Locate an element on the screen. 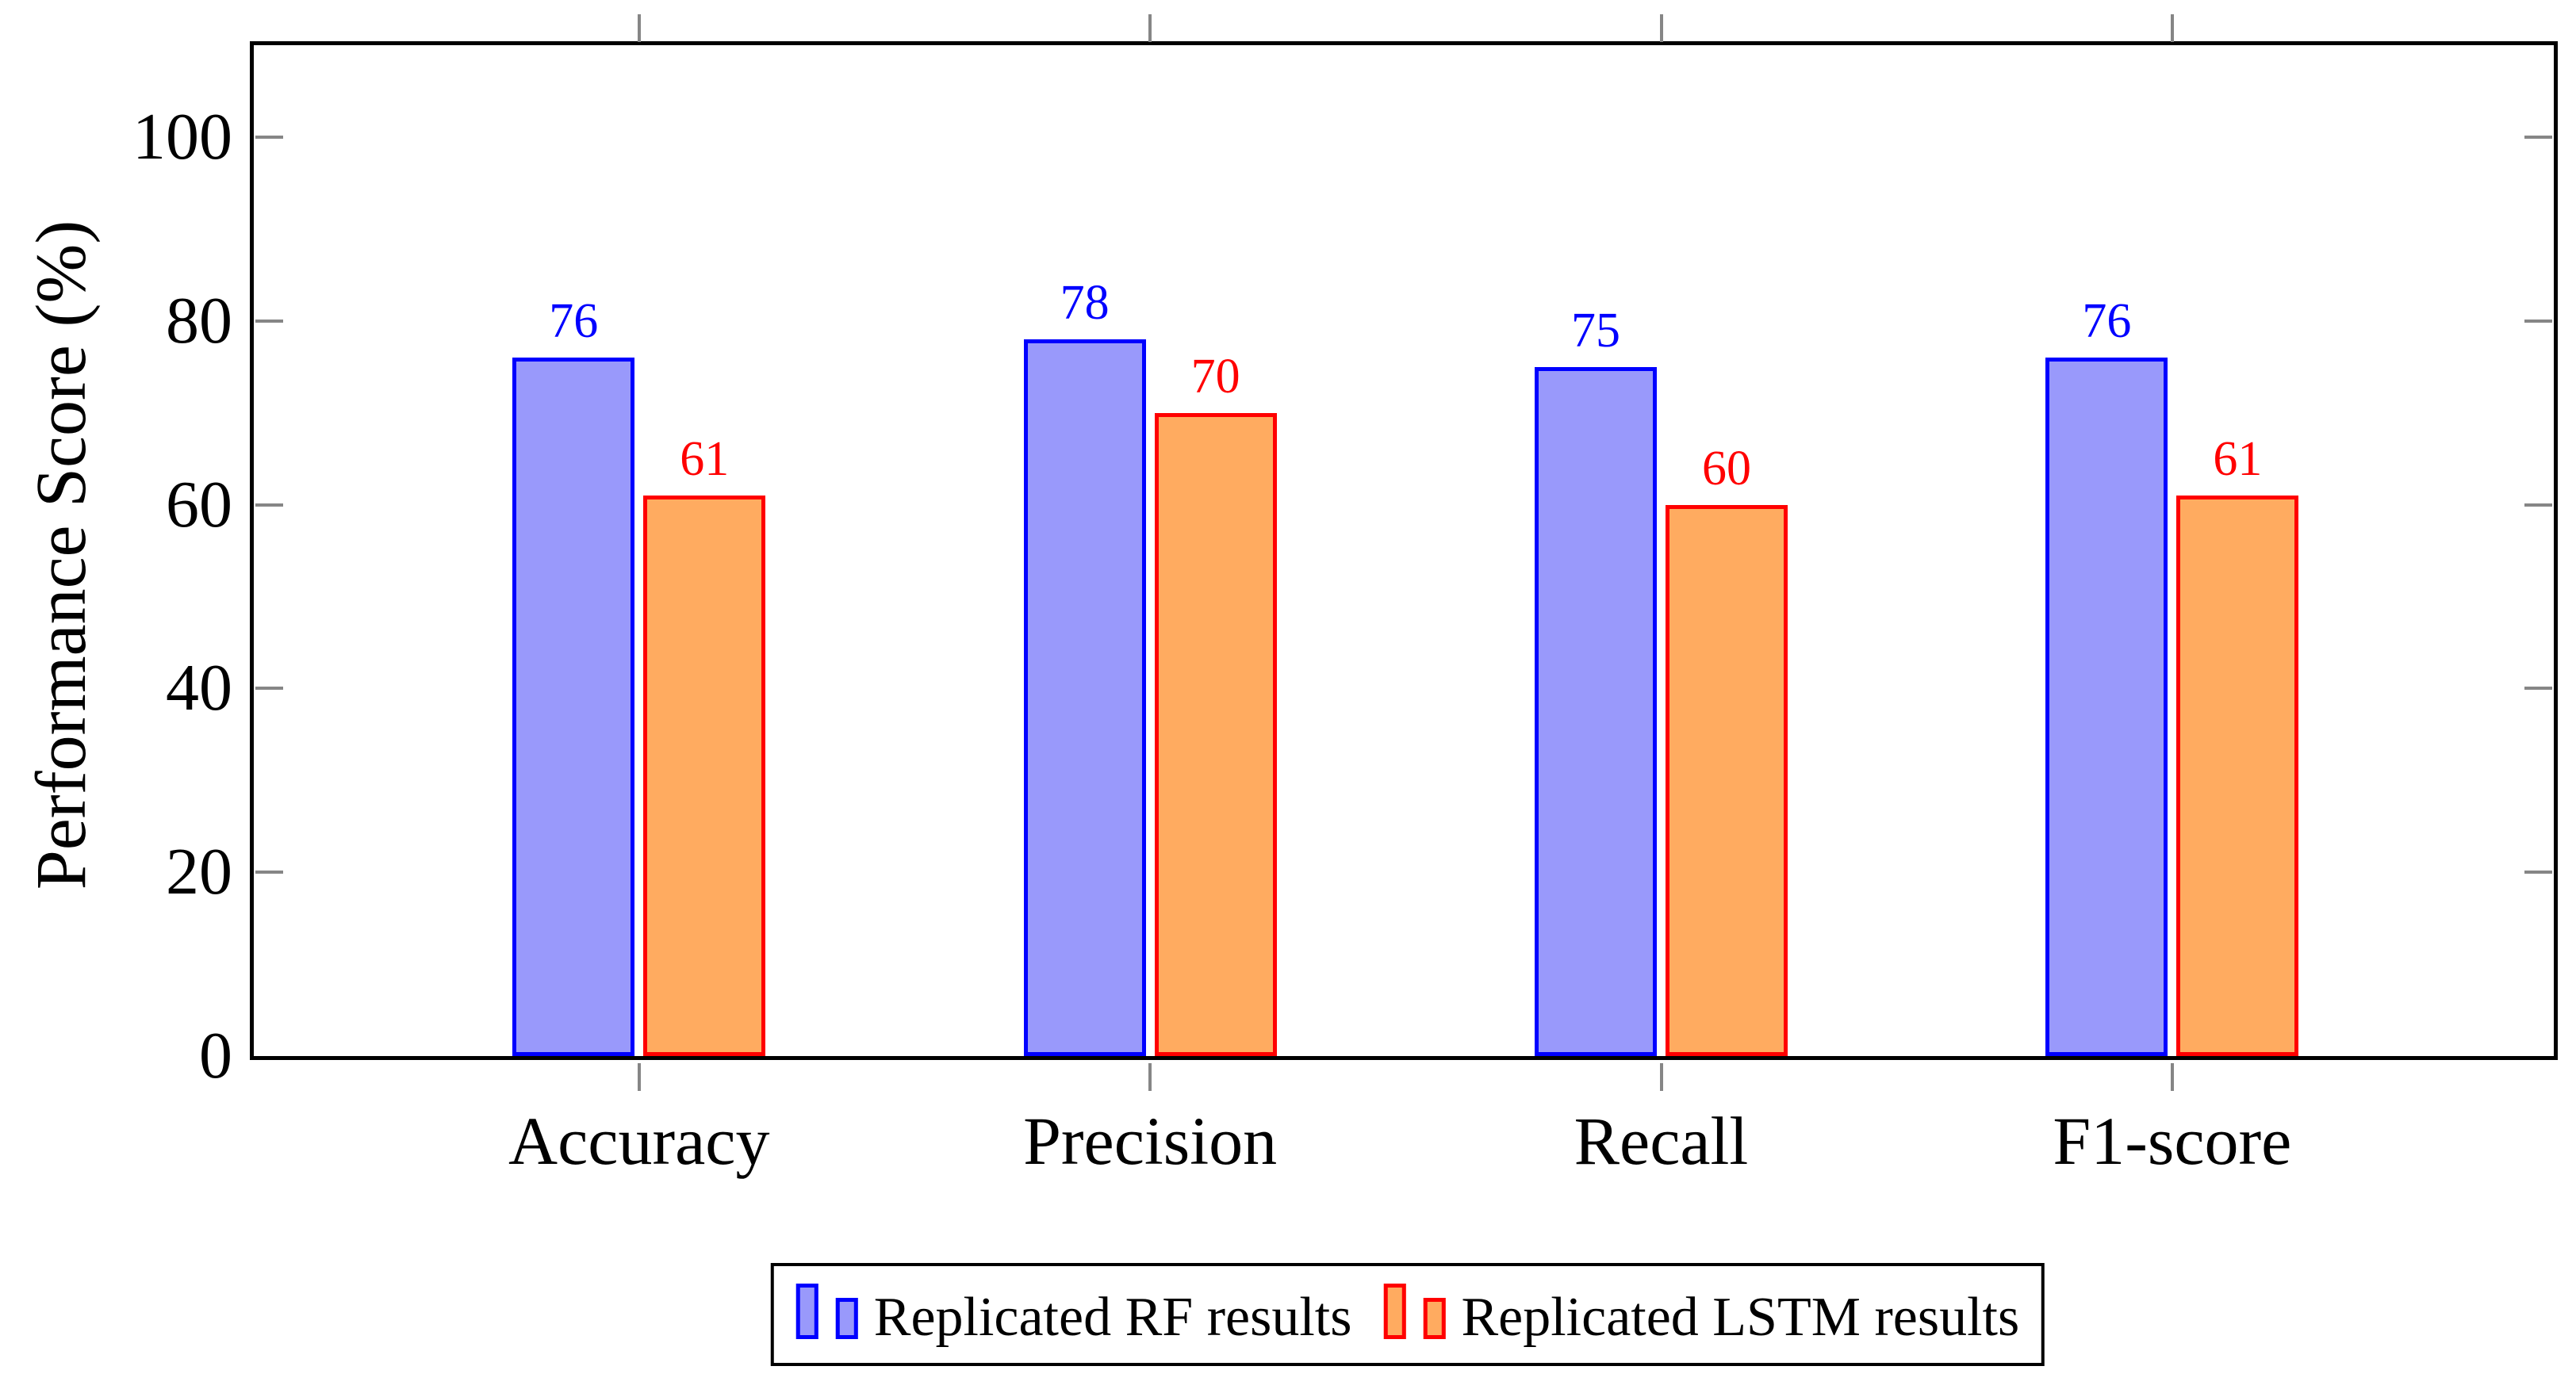 This screenshot has height=1393, width=2576. bar-value-label: 60 is located at coordinates (1726, 468).